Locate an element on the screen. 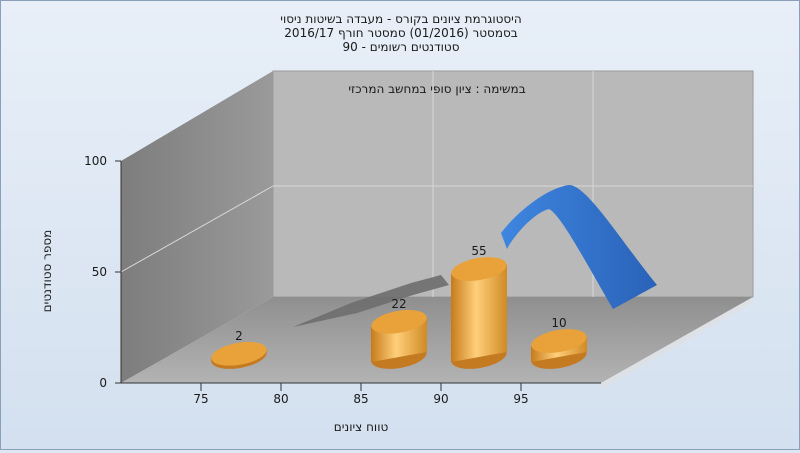 This screenshot has width=800, height=453. y-axis-label: מספר סטודנטים is located at coordinates (47, 271).